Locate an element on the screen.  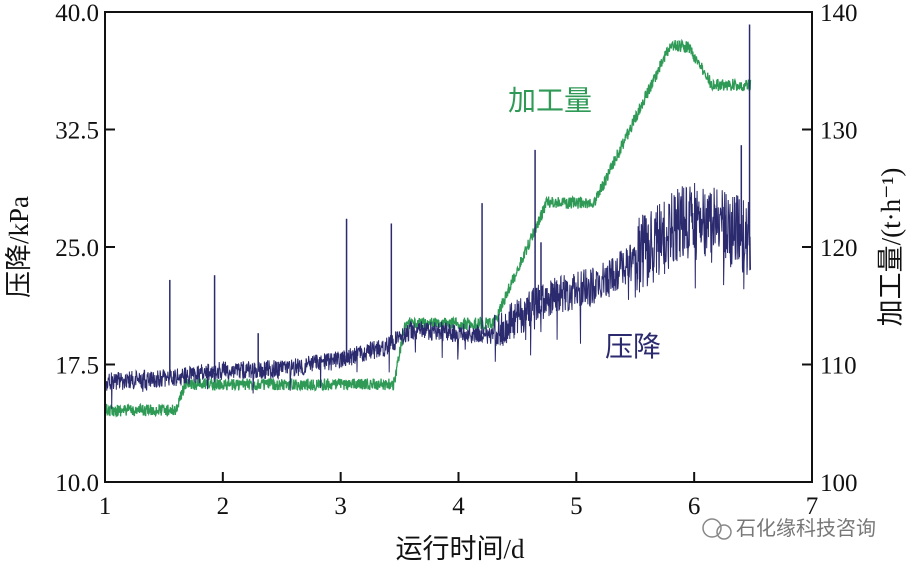
x-tick-label: 5 is located at coordinates (576, 506).